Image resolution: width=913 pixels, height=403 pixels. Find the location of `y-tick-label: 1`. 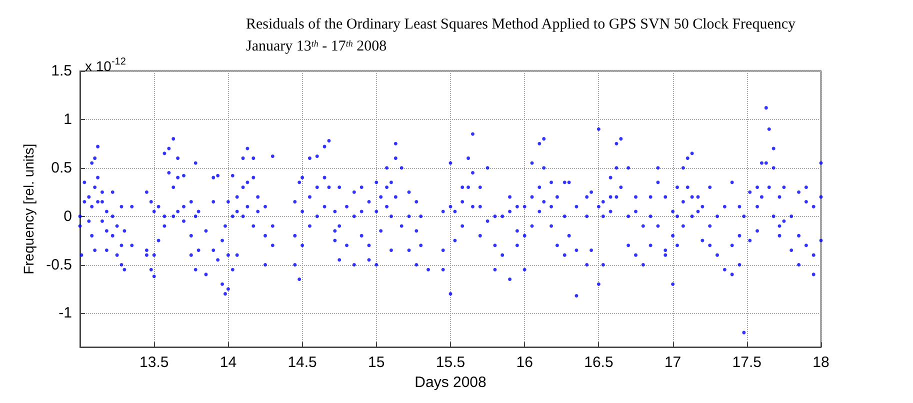

y-tick-label: 1 is located at coordinates (68, 119).